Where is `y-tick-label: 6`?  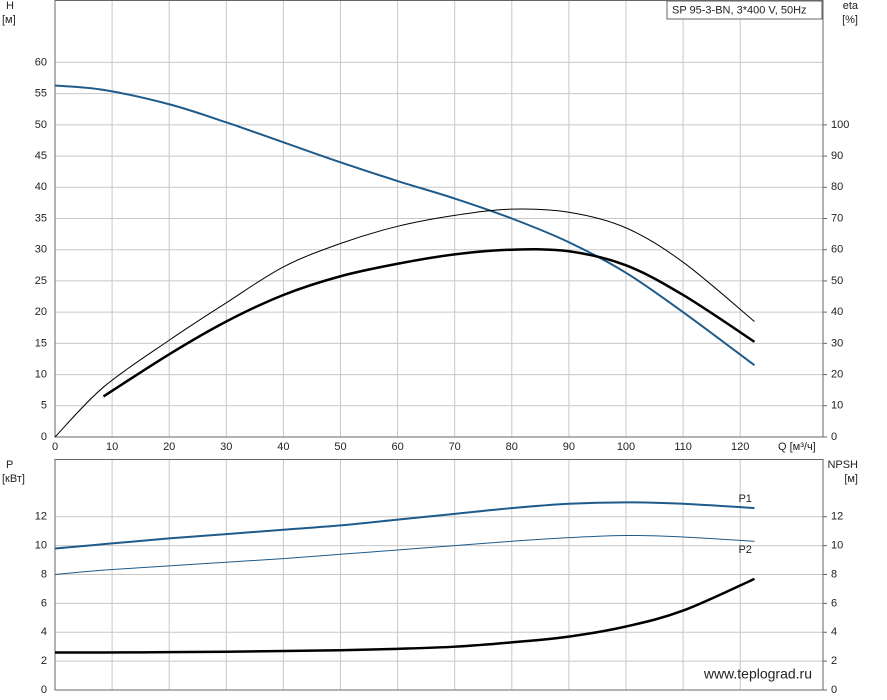 y-tick-label: 6 is located at coordinates (44, 603).